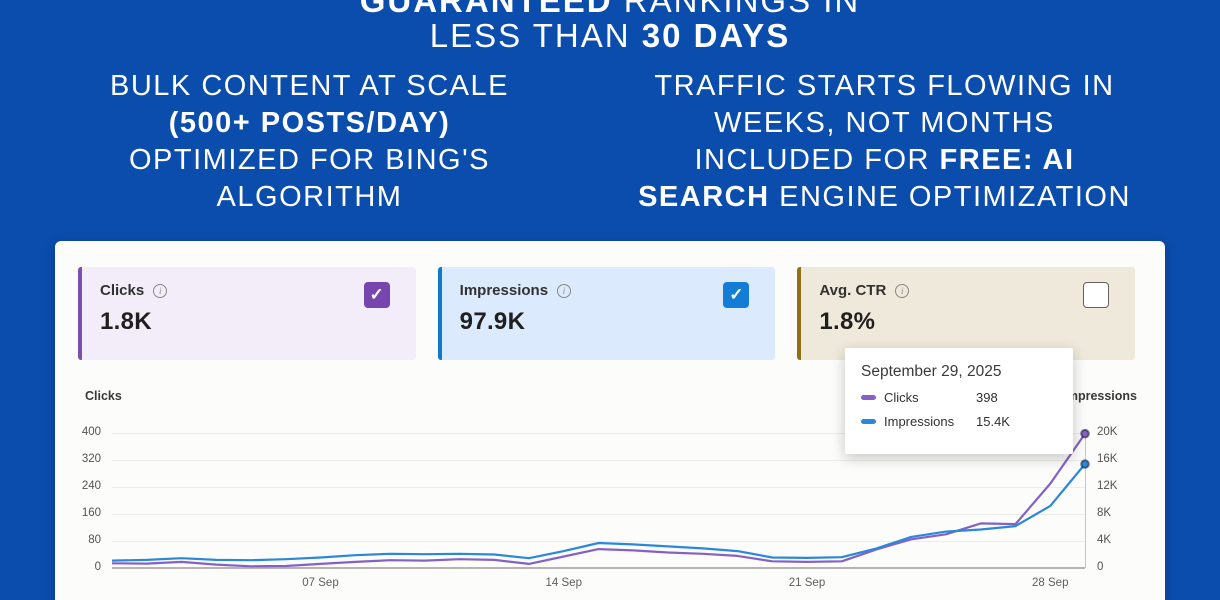 The width and height of the screenshot is (1220, 600). What do you see at coordinates (247, 313) in the screenshot?
I see `metric-card-clicks: Clicks i ✓ 1.8K` at bounding box center [247, 313].